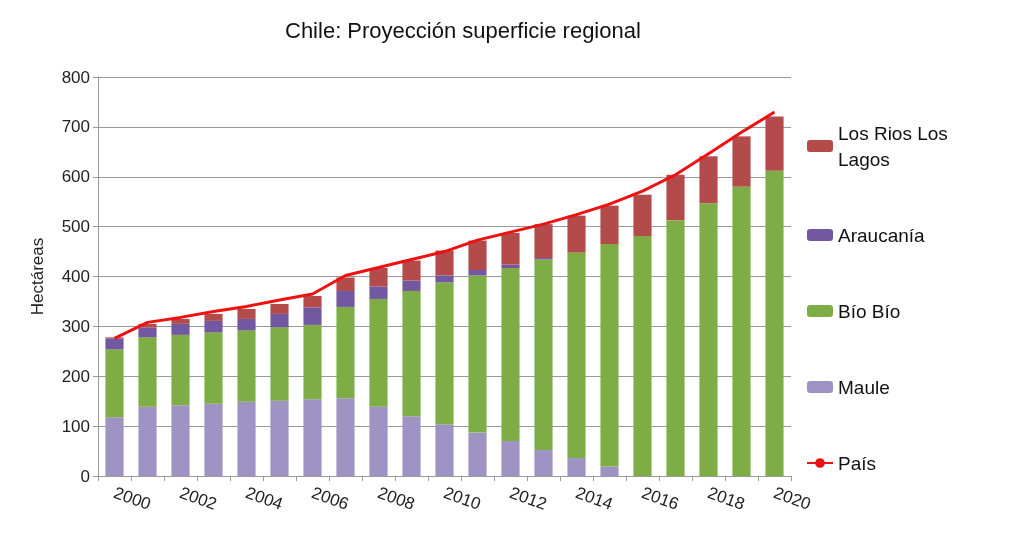 This screenshot has width=1013, height=535. What do you see at coordinates (85, 476) in the screenshot?
I see `y-tick-label: 0` at bounding box center [85, 476].